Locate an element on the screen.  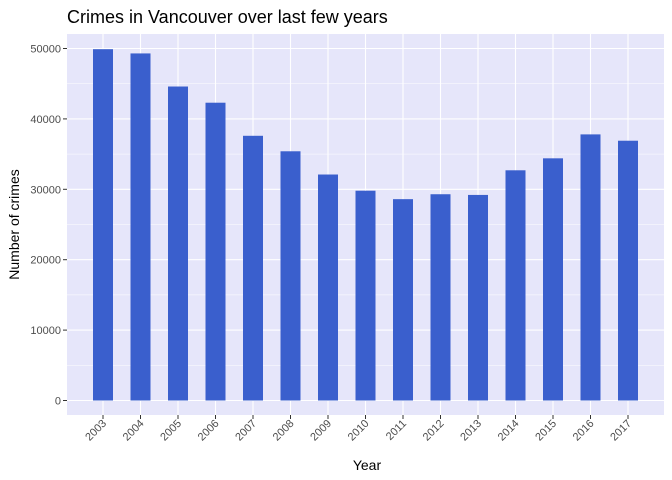
x-tick-label: 2012 is located at coordinates (434, 431).